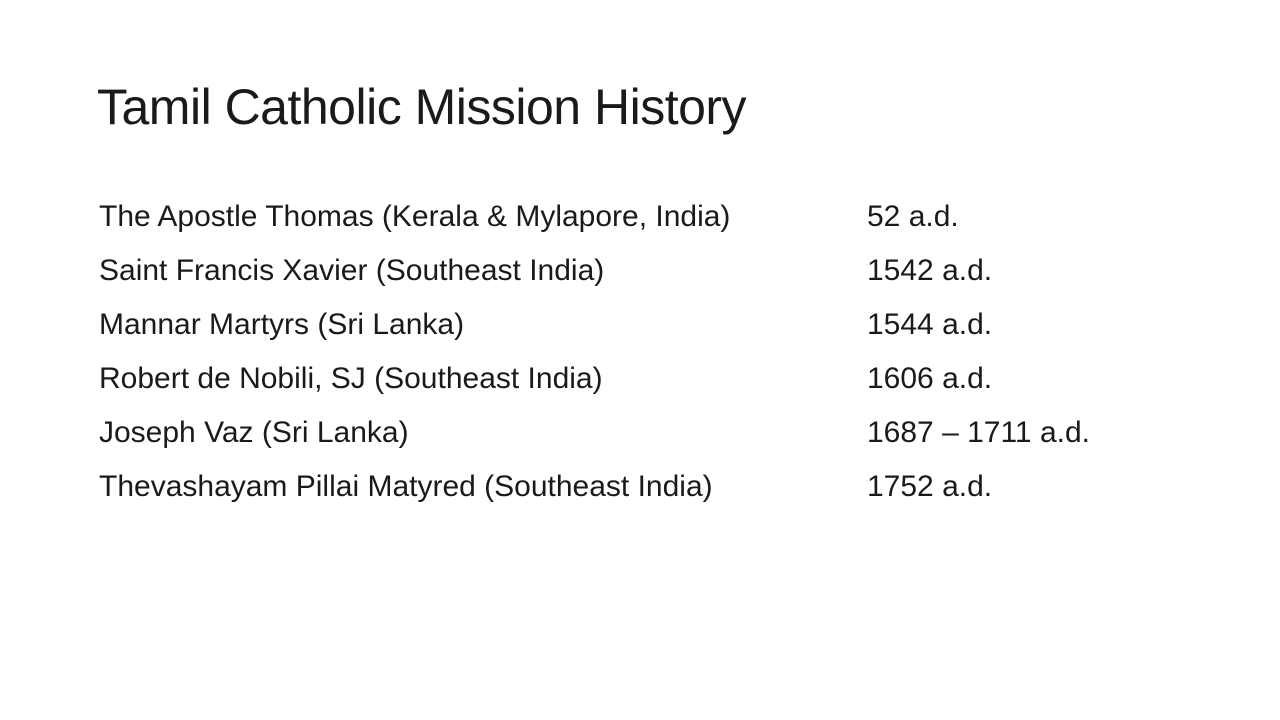 Image resolution: width=1280 pixels, height=720 pixels. I want to click on date: 1687 – 1711 a.d., so click(978, 432).